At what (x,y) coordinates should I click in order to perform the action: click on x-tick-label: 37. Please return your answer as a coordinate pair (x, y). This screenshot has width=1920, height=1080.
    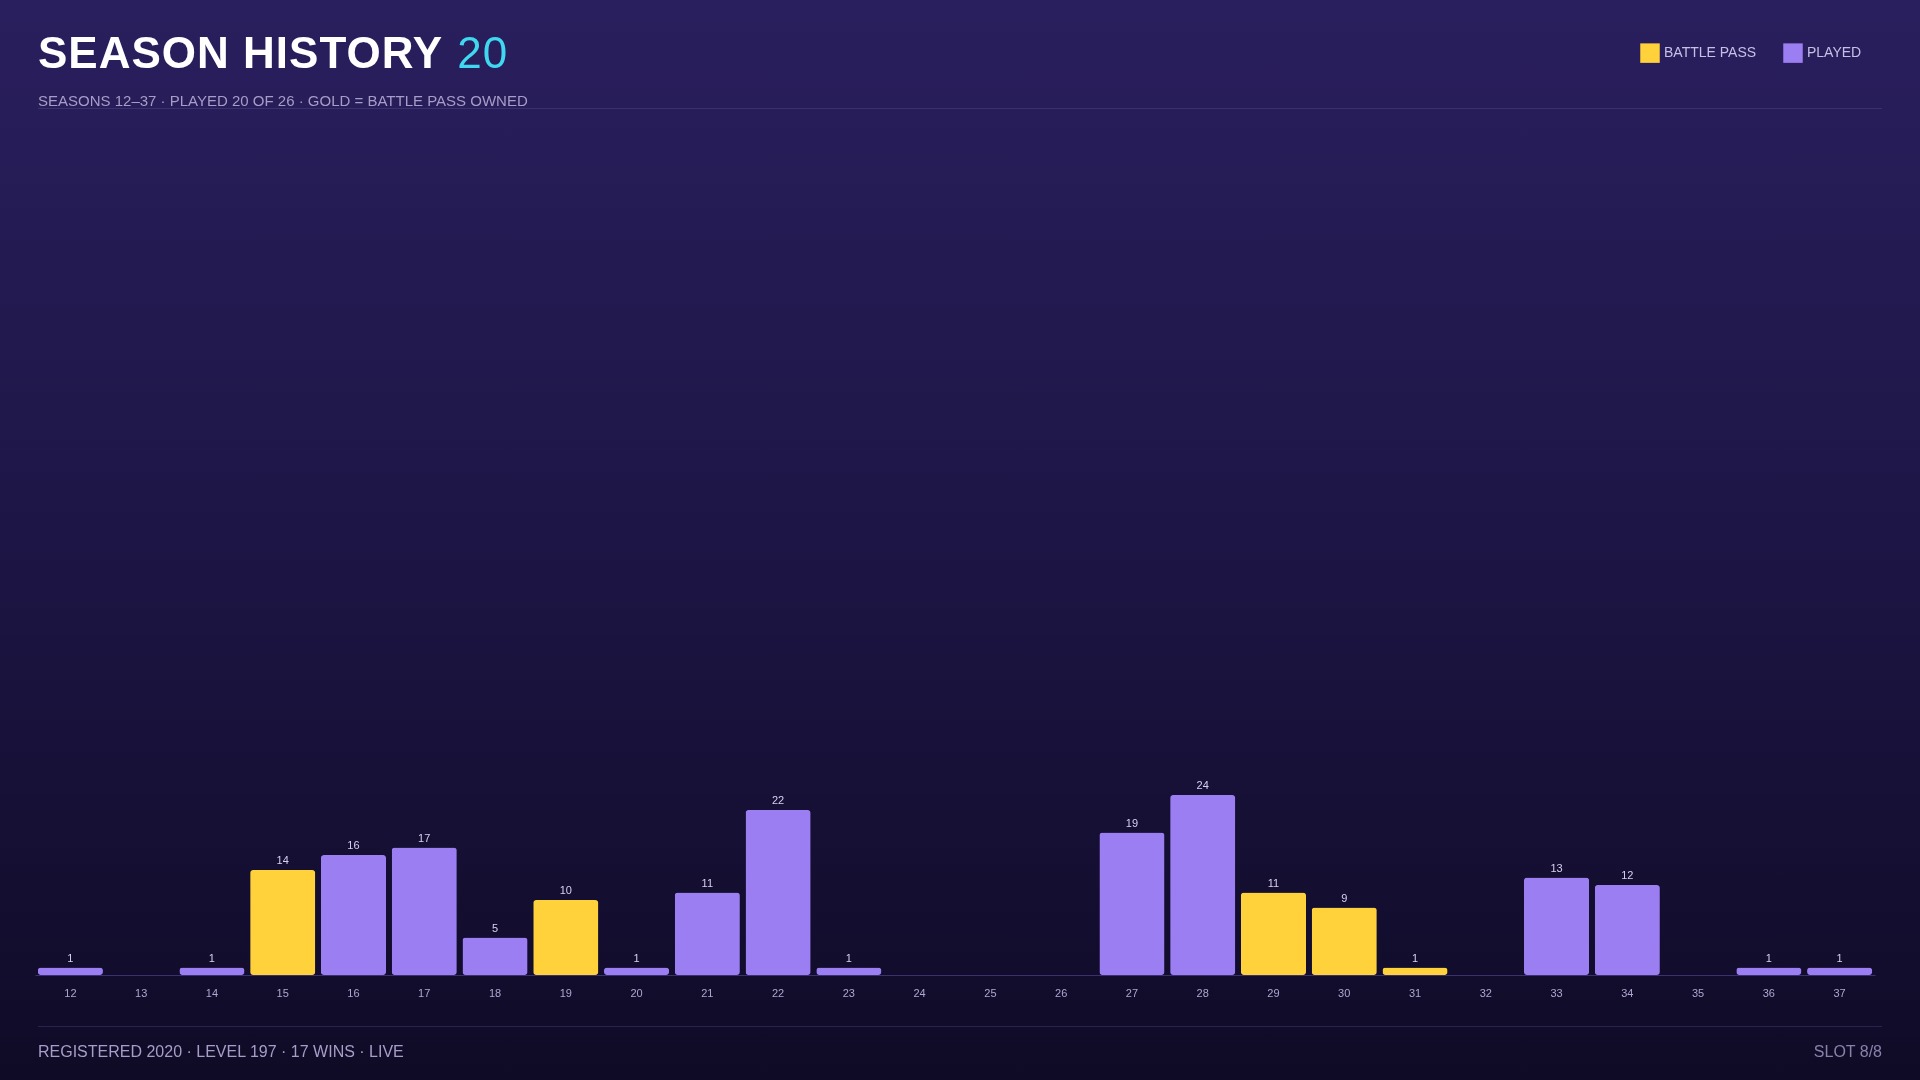
    Looking at the image, I should click on (1839, 992).